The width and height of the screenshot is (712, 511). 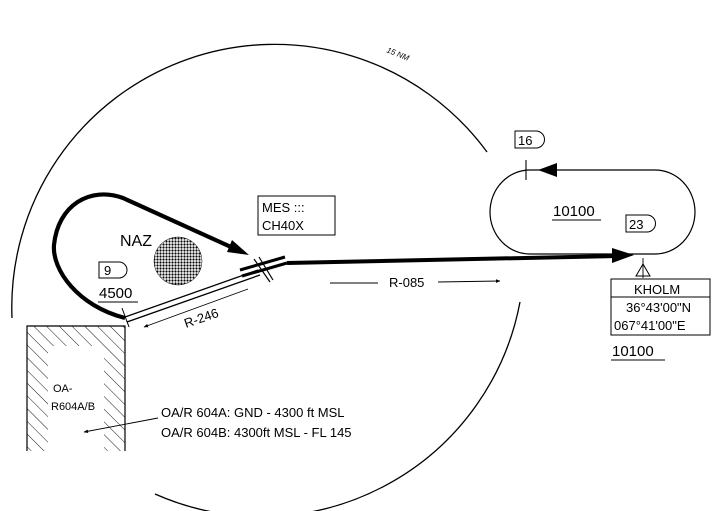 I want to click on restriction-note-b: OA/R 604B: 4300ft MSL - FL 145, so click(x=256, y=432).